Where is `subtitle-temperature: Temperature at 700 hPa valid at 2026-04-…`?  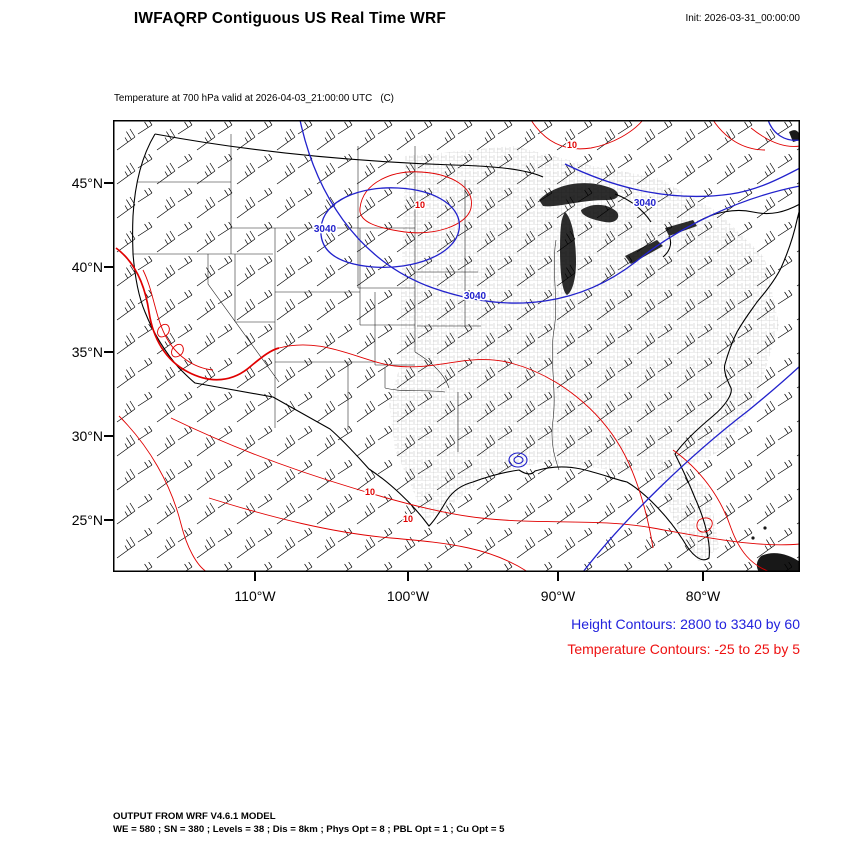 subtitle-temperature: Temperature at 700 hPa valid at 2026-04-… is located at coordinates (254, 98).